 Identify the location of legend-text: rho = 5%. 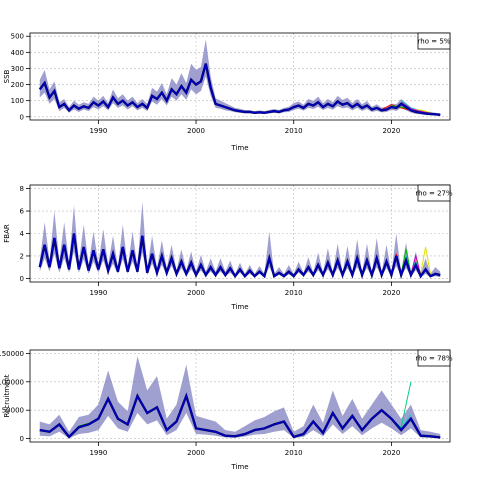
(434, 42).